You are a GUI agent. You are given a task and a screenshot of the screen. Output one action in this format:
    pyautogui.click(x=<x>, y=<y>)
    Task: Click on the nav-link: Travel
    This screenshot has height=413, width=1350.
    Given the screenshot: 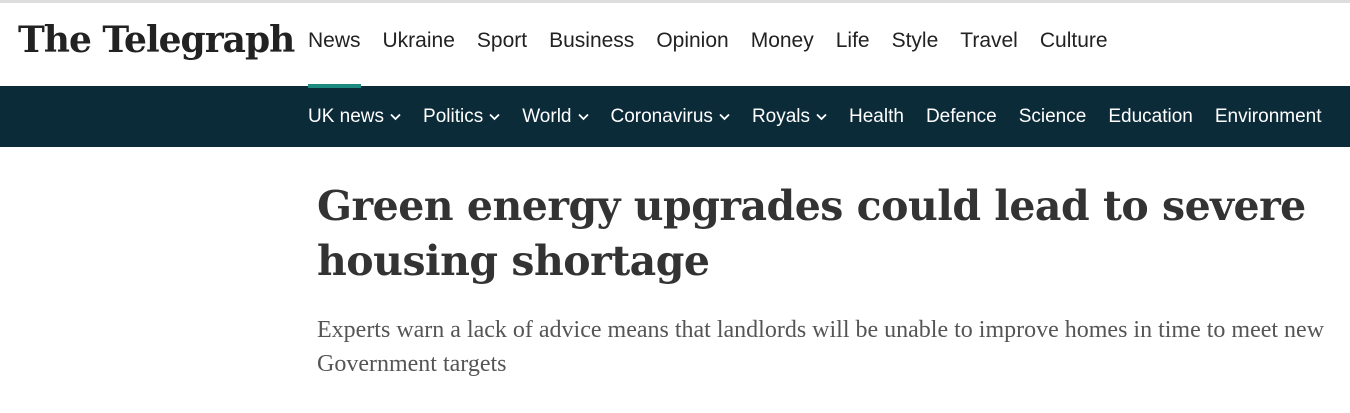 What is the action you would take?
    pyautogui.click(x=989, y=40)
    